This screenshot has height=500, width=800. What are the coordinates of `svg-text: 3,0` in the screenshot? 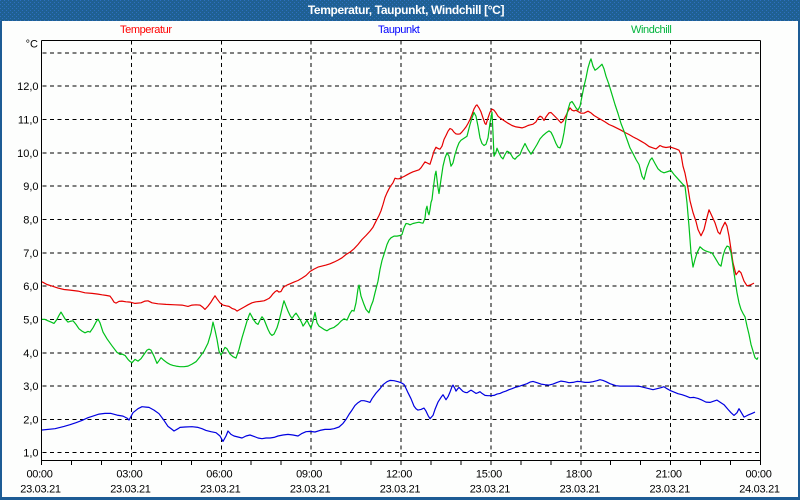 It's located at (30, 387).